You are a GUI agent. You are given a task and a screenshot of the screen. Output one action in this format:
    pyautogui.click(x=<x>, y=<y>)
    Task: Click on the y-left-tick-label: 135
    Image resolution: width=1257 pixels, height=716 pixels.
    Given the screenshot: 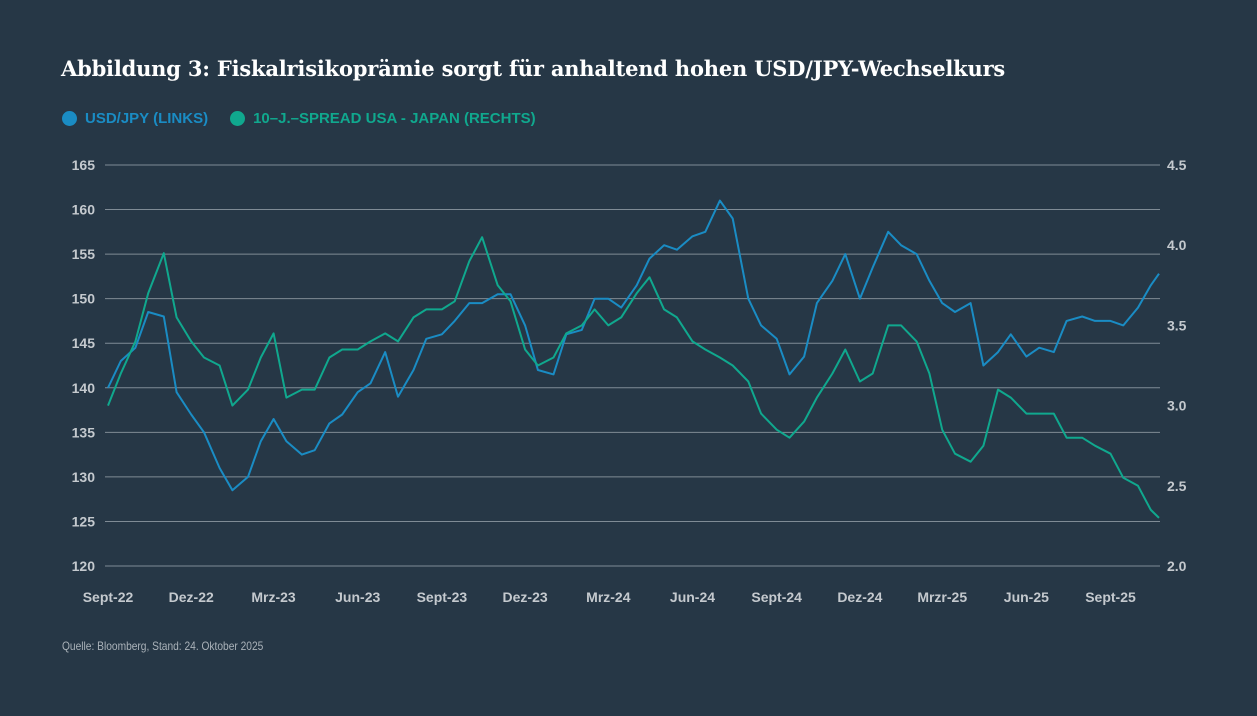 What is the action you would take?
    pyautogui.click(x=84, y=432)
    